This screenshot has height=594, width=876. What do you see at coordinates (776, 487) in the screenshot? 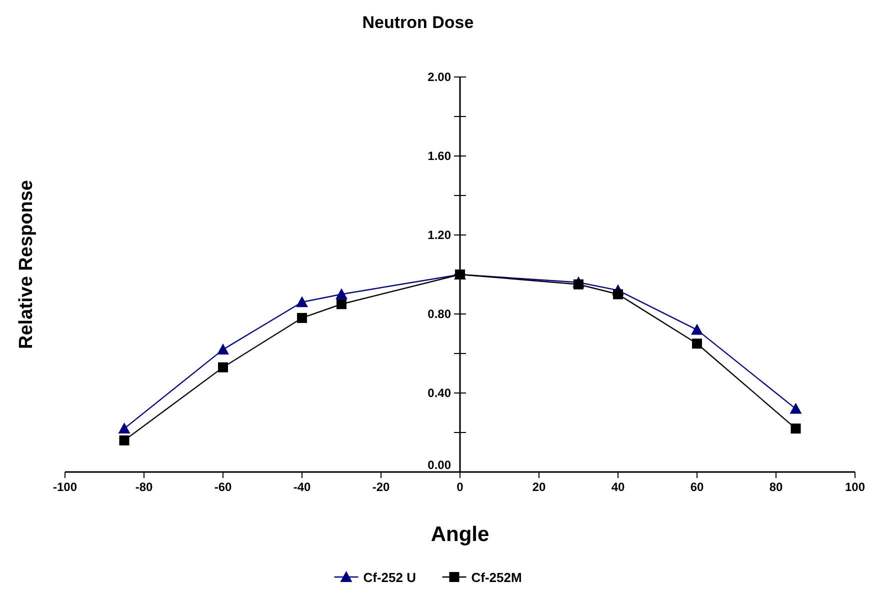
I see `x-tick-label: 80` at bounding box center [776, 487].